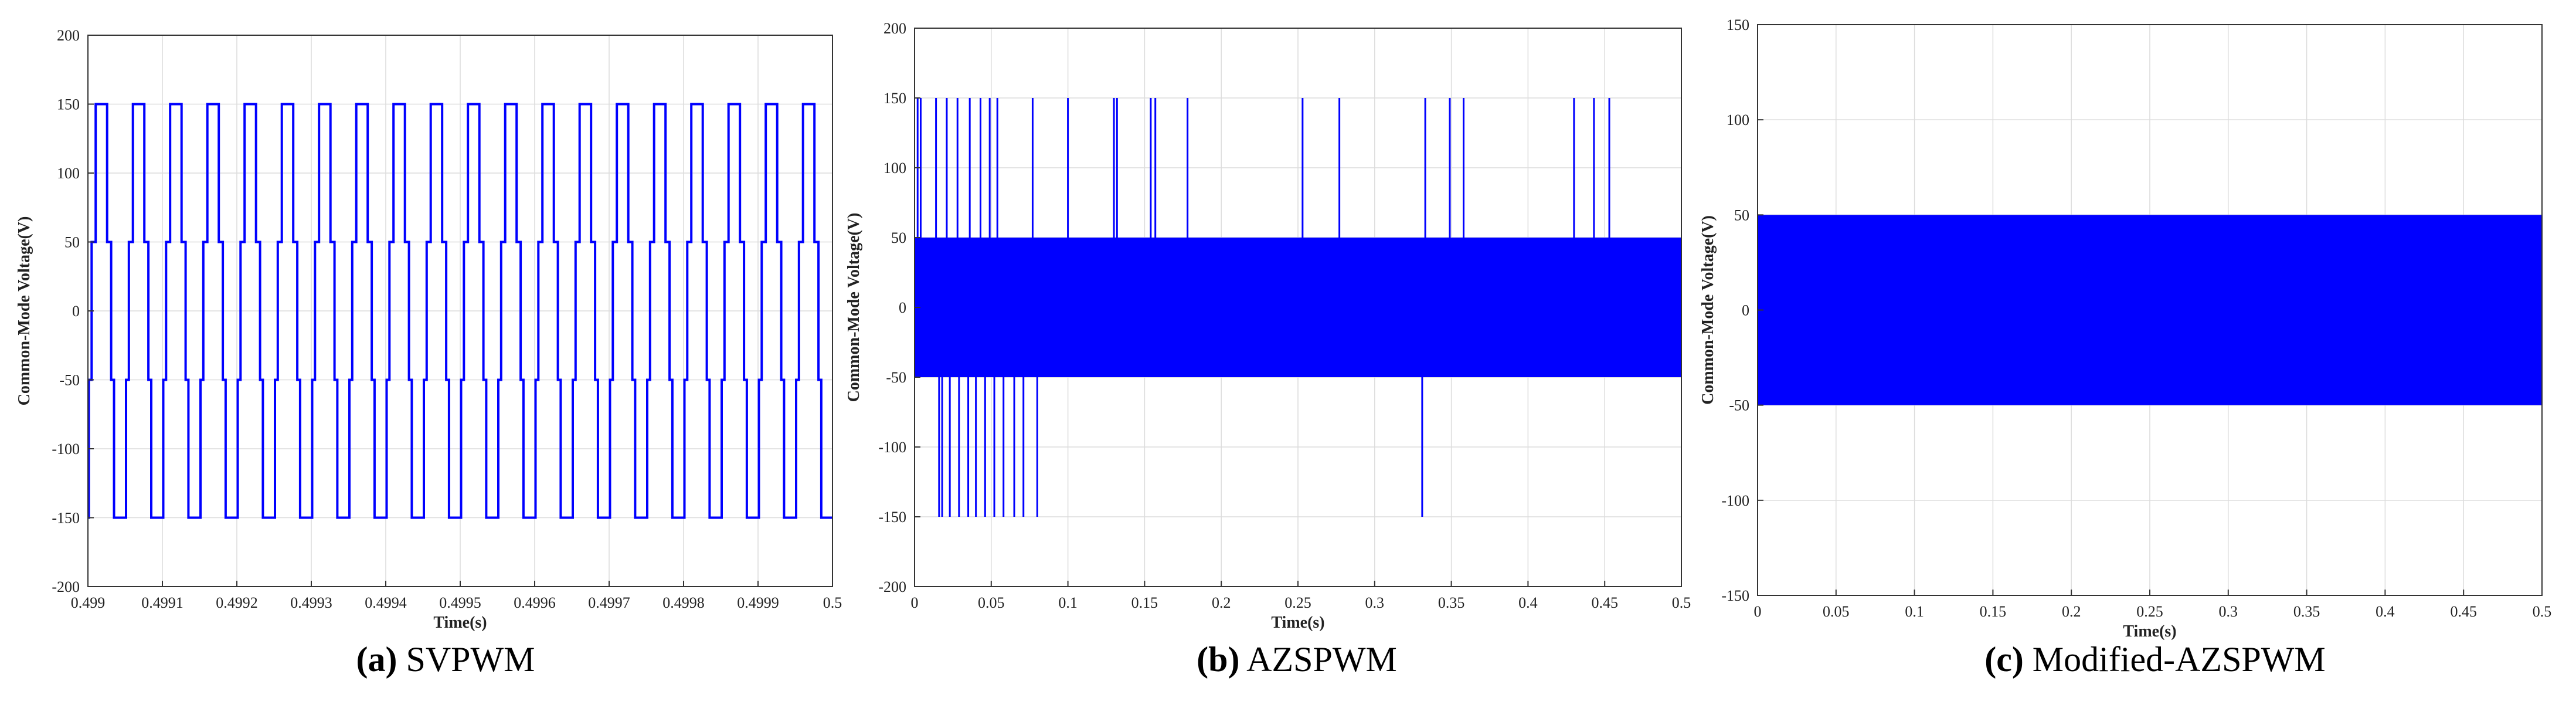 This screenshot has width=2576, height=701. I want to click on caption-c-letter: (c), so click(2004, 659).